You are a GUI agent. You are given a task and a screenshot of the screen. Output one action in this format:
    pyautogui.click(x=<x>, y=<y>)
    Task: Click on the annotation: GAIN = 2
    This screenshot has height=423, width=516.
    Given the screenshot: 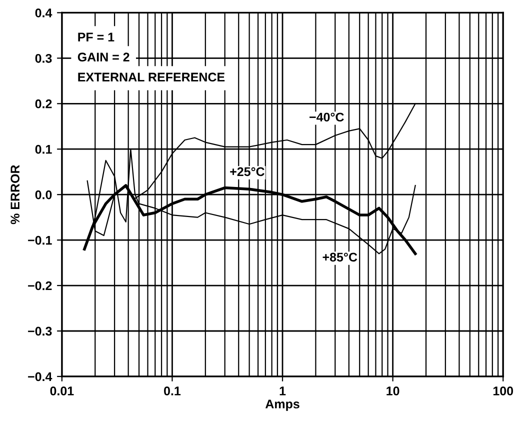 What is the action you would take?
    pyautogui.click(x=104, y=57)
    